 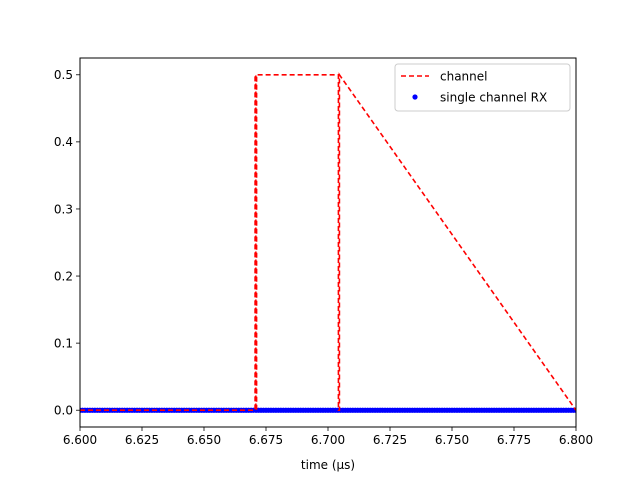 I want to click on series-single-channel-rx, so click(x=328, y=410).